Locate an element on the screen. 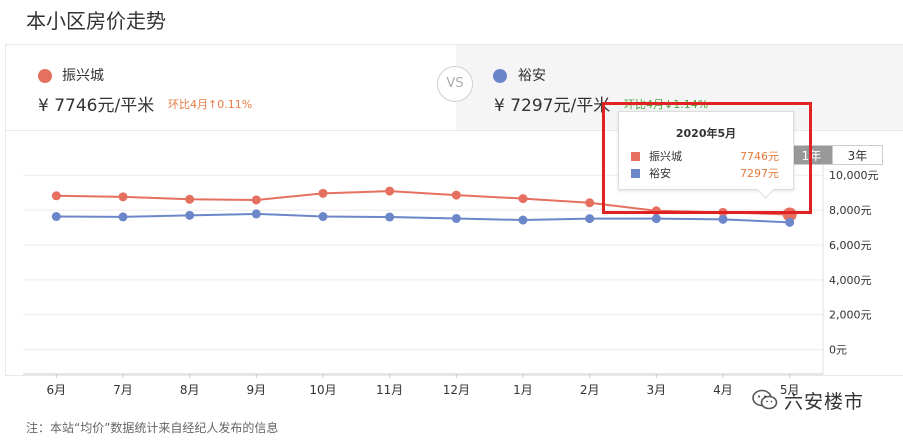  y-tick-label: 0元 is located at coordinates (838, 350).